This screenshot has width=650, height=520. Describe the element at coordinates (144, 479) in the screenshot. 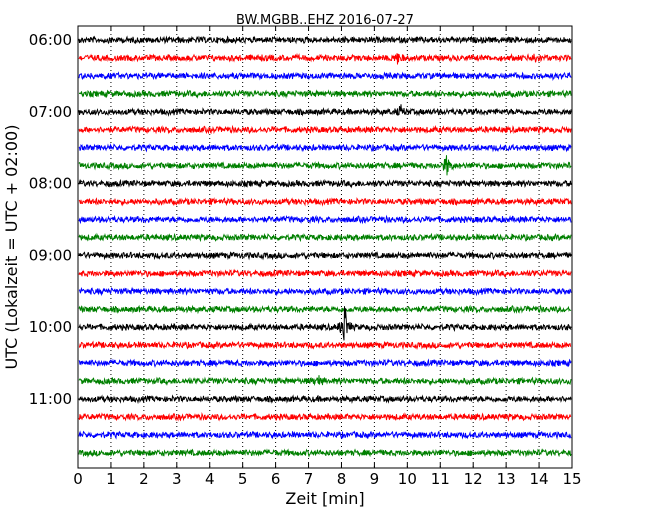

I see `x-tick-label: 2` at that location.